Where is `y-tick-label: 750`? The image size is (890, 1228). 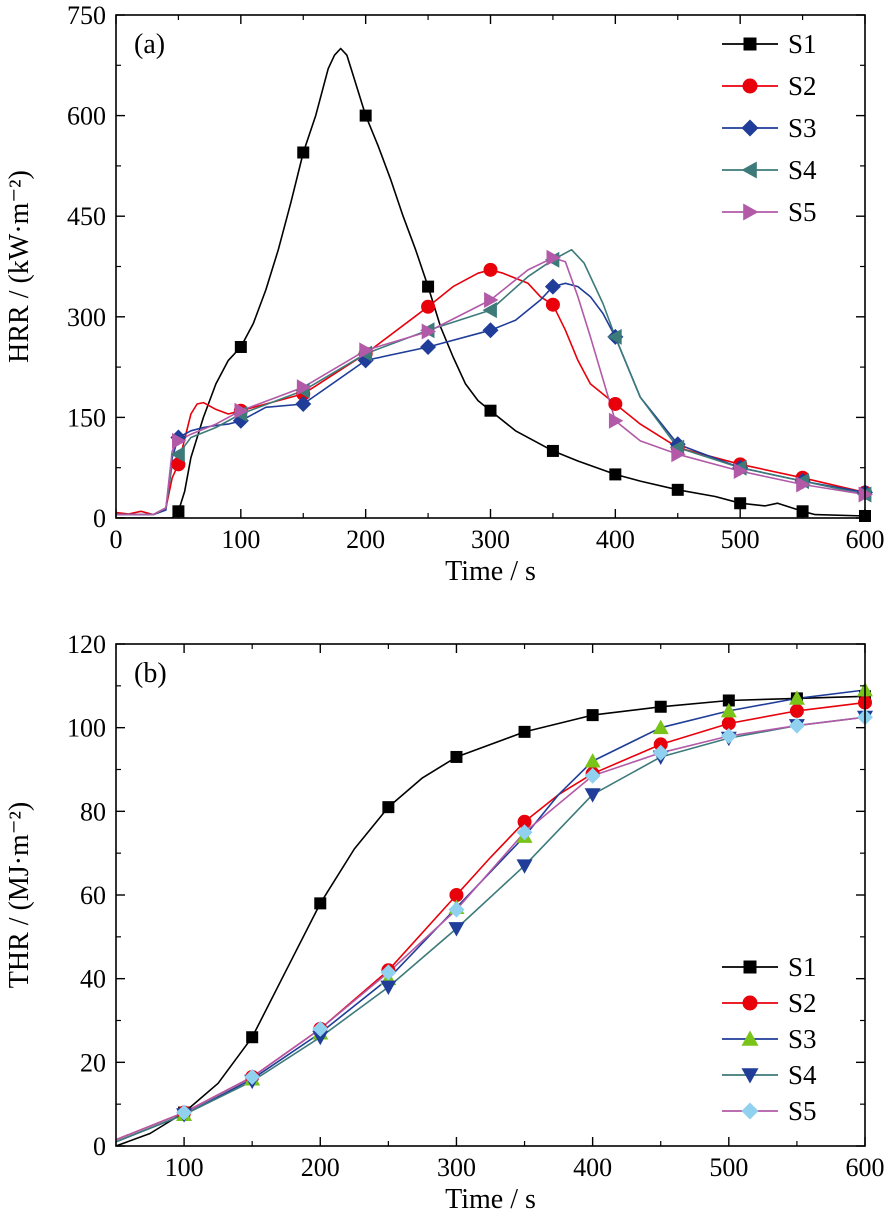
y-tick-label: 750 is located at coordinates (86, 15).